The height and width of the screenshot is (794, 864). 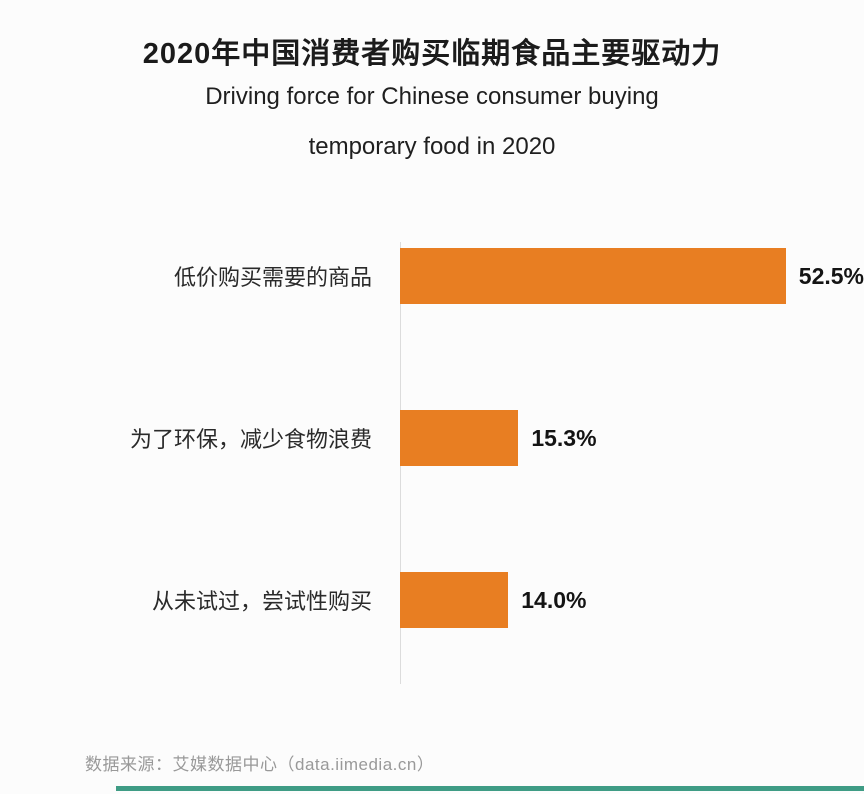 I want to click on category-label-1: 低价购买需要的商品, so click(x=272, y=277).